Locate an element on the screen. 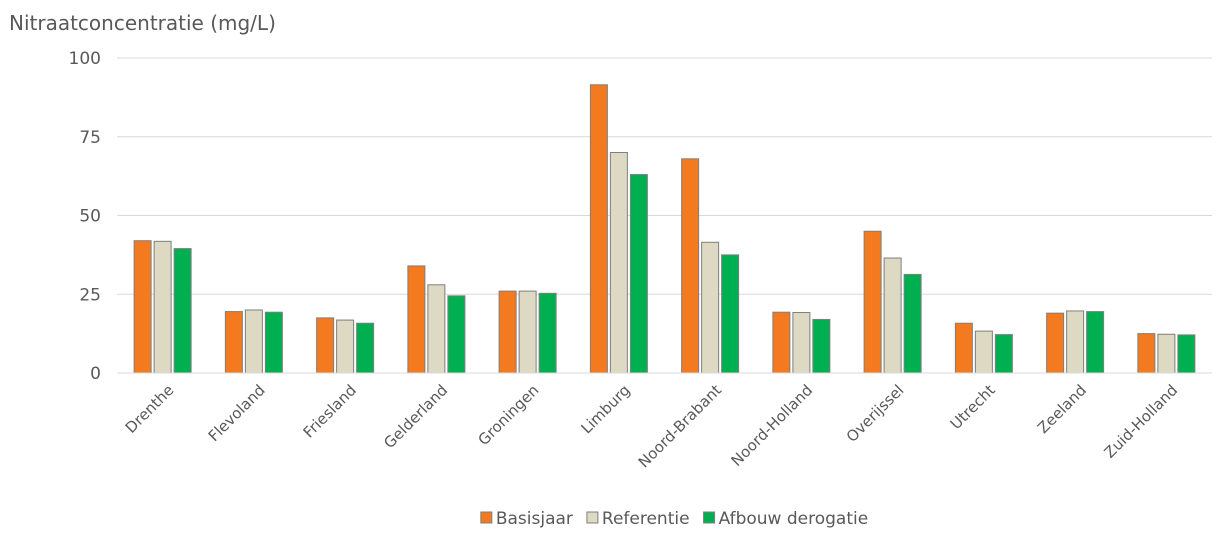 The width and height of the screenshot is (1221, 539). y-tick-label: 75 is located at coordinates (90, 138).